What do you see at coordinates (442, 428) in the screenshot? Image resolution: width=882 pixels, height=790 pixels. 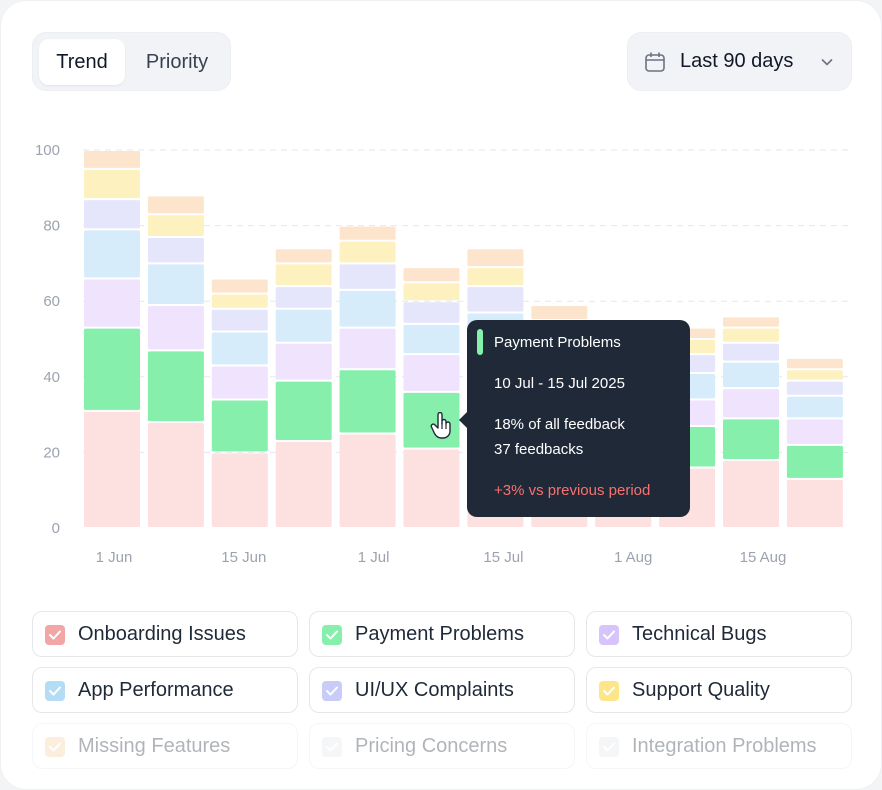 I see `hand-pointer-icon` at bounding box center [442, 428].